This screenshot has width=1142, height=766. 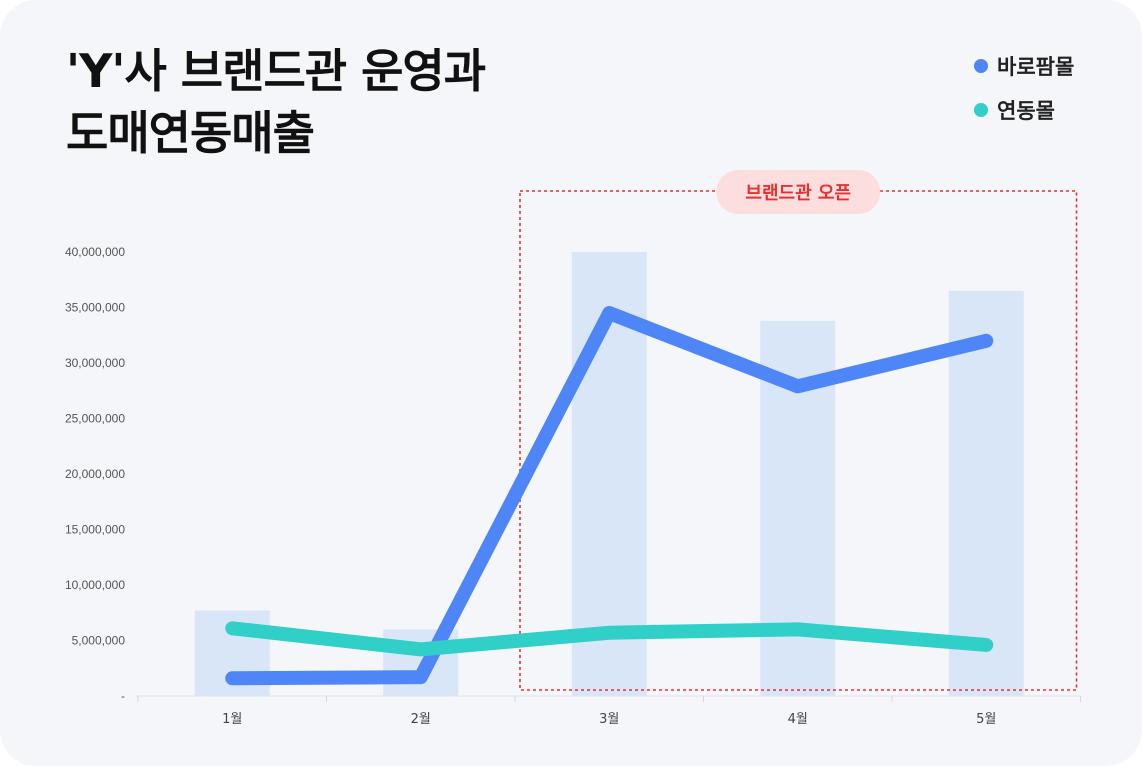 What do you see at coordinates (95, 419) in the screenshot?
I see `y-tick-label: 25,000,000` at bounding box center [95, 419].